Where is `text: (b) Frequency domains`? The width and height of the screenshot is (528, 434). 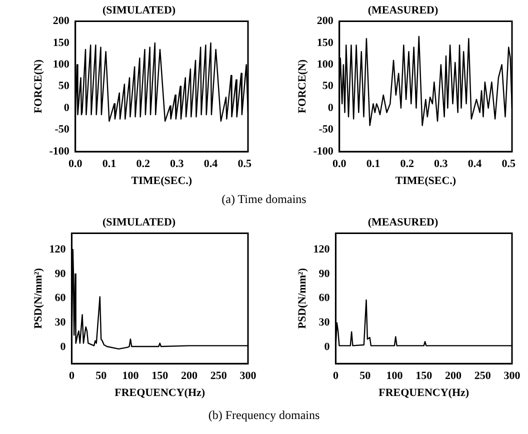 text: (b) Frequency domains is located at coordinates (264, 415).